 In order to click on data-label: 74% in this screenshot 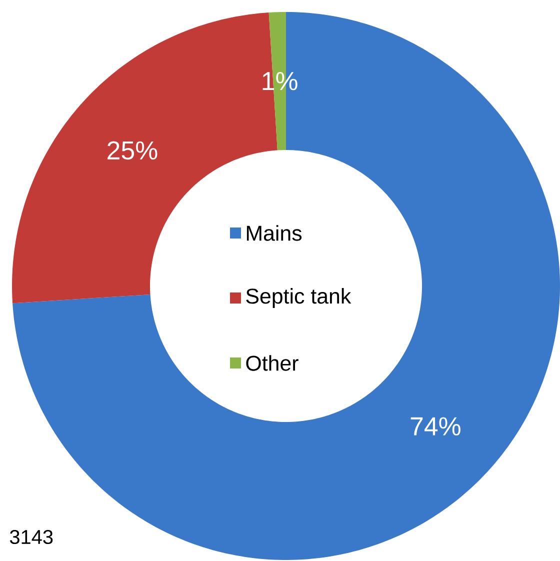, I will do `click(435, 426)`.